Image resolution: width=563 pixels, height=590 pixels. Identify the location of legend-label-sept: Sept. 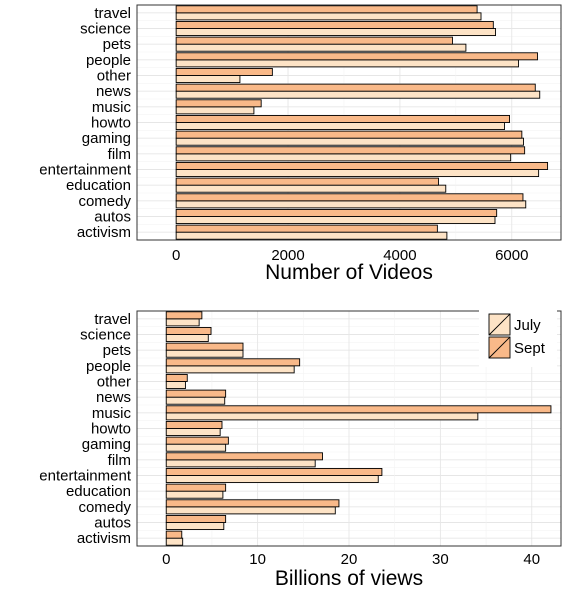
(530, 348).